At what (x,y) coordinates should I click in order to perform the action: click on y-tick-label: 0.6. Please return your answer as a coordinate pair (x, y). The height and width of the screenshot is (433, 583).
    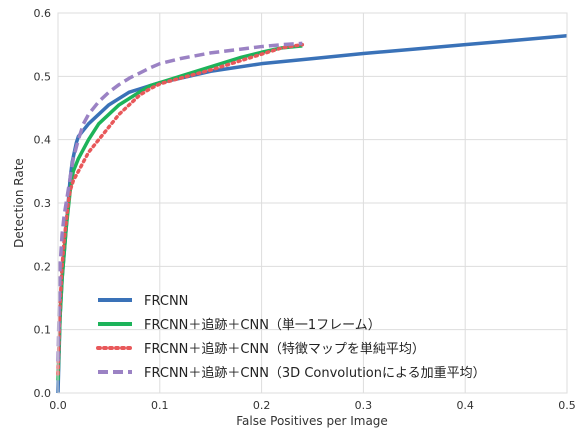
    Looking at the image, I should click on (43, 13).